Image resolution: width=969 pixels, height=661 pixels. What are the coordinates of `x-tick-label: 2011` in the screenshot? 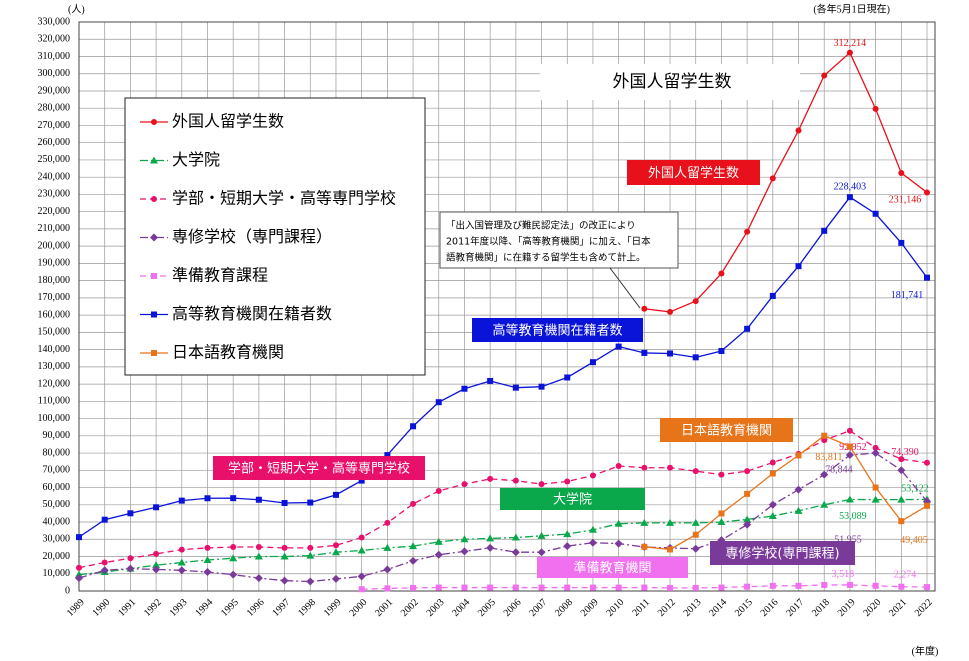 It's located at (641, 608).